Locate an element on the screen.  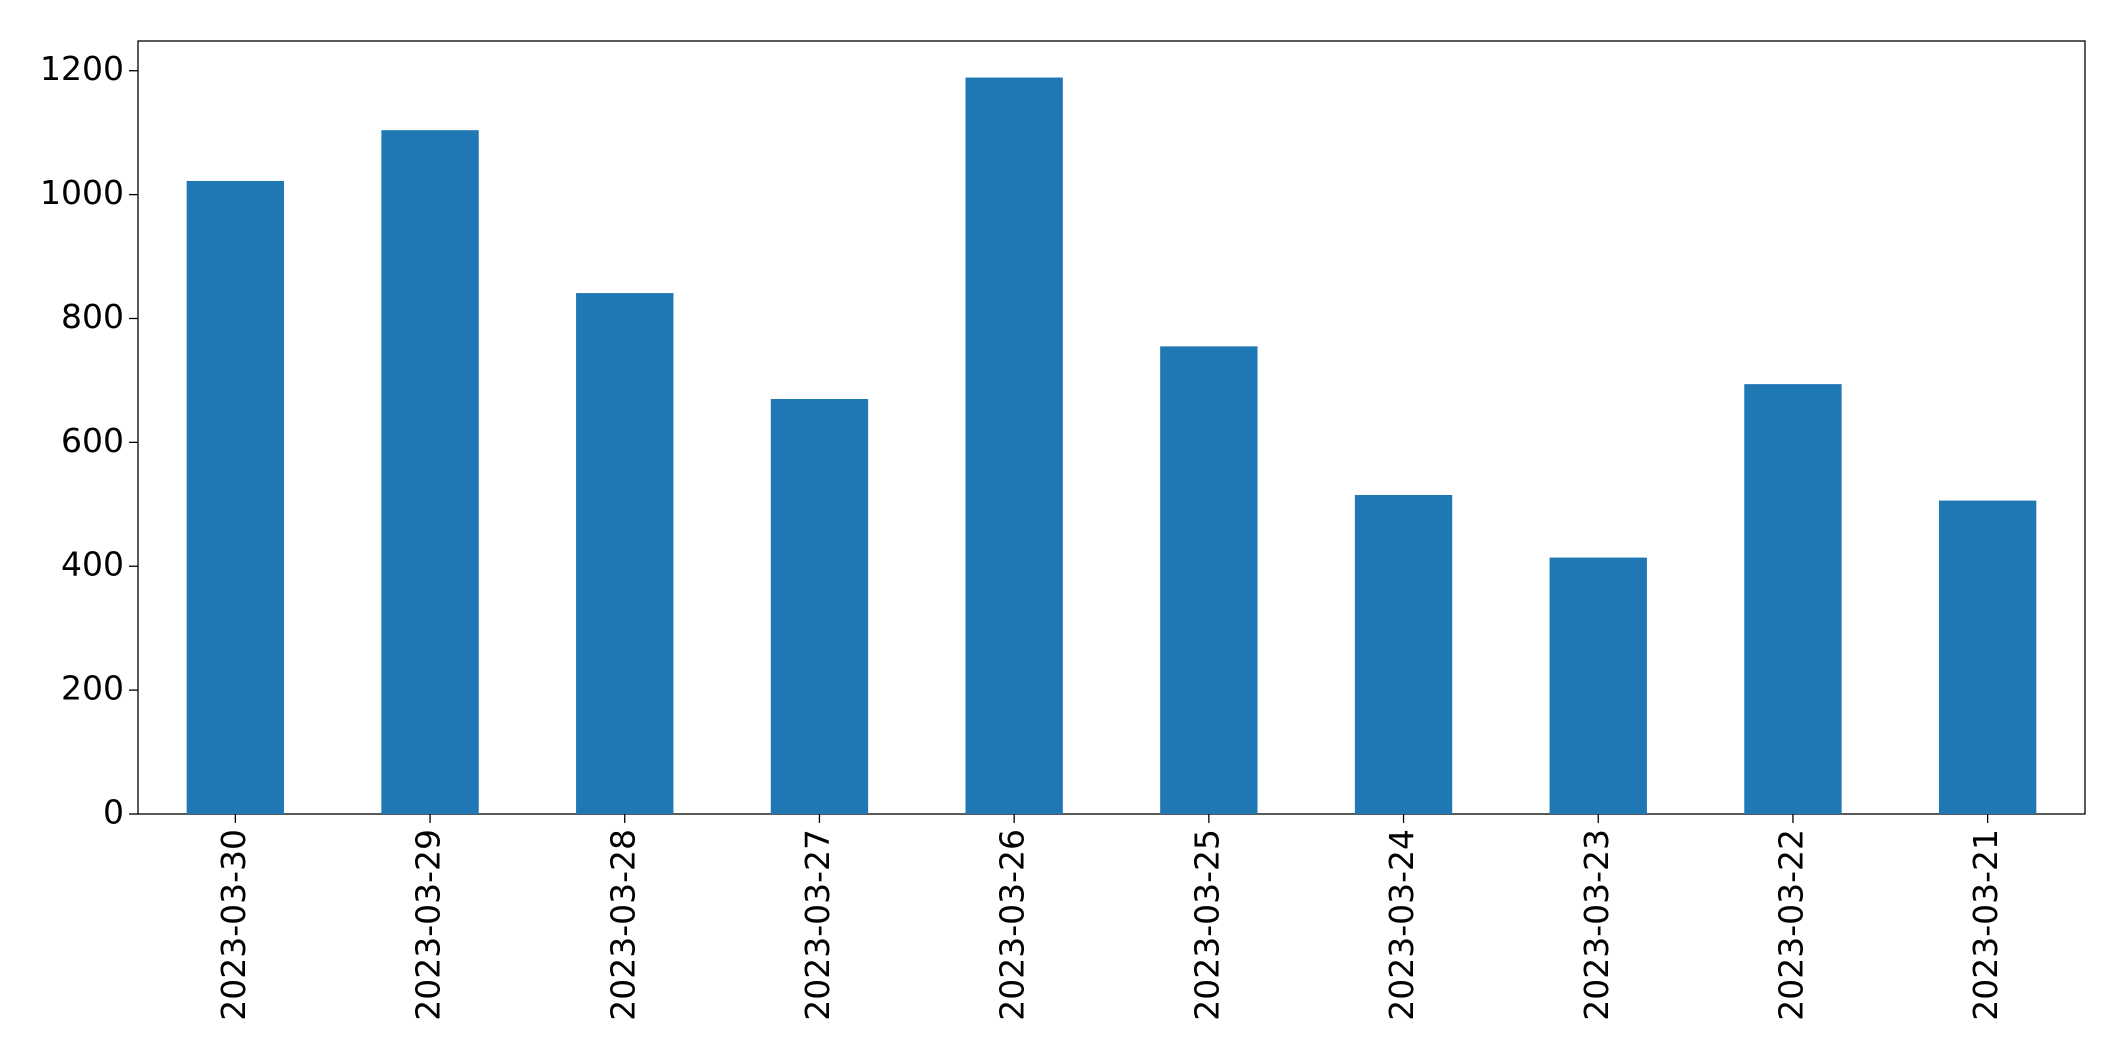
x-tick-label: 2023-03-21 is located at coordinates (1985, 925).